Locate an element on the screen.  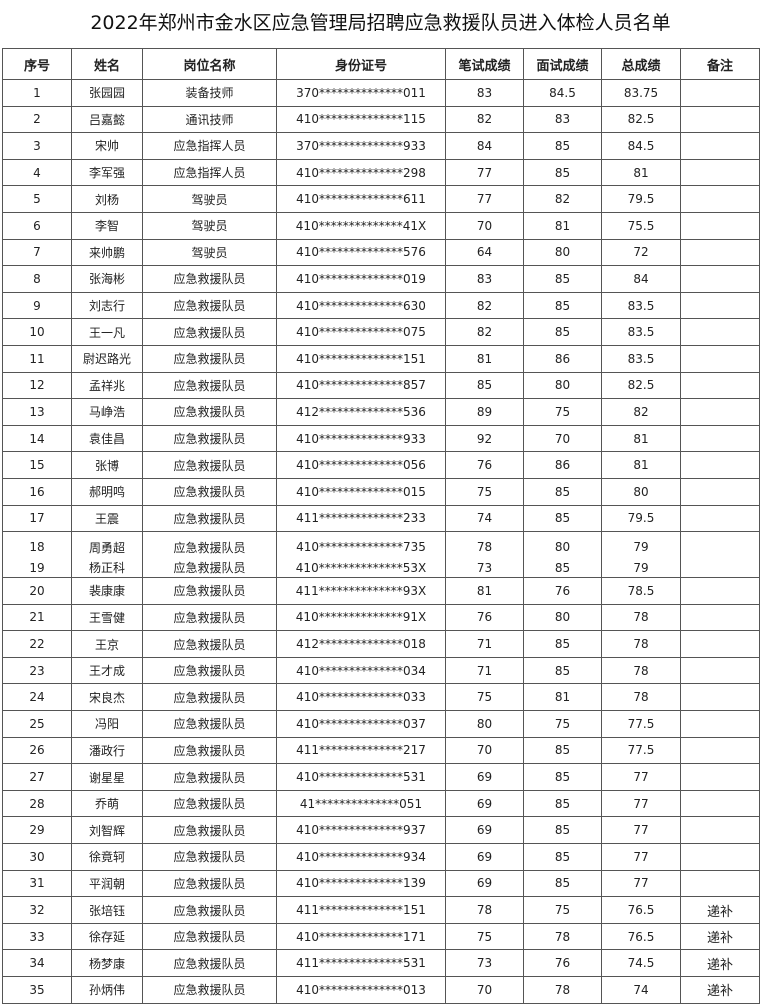
cell-index: 30 is located at coordinates (37, 857).